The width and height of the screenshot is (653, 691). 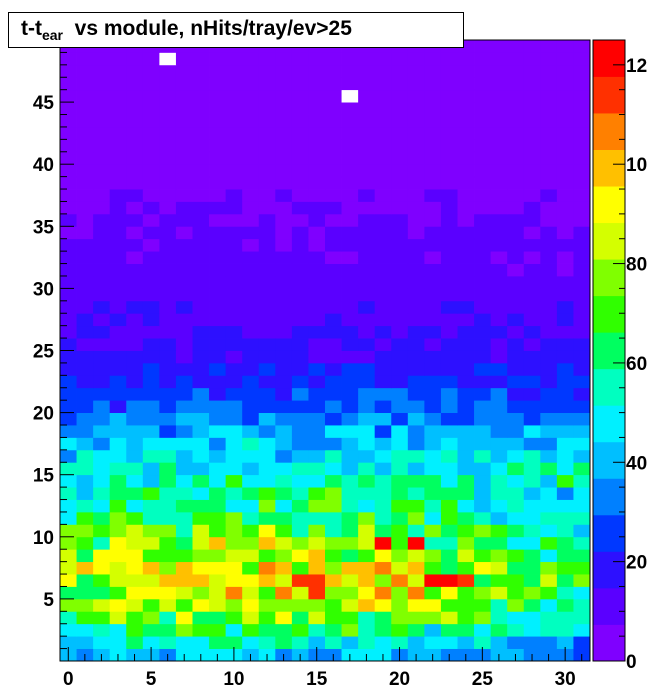 What do you see at coordinates (43, 289) in the screenshot?
I see `y-tick-label: 30` at bounding box center [43, 289].